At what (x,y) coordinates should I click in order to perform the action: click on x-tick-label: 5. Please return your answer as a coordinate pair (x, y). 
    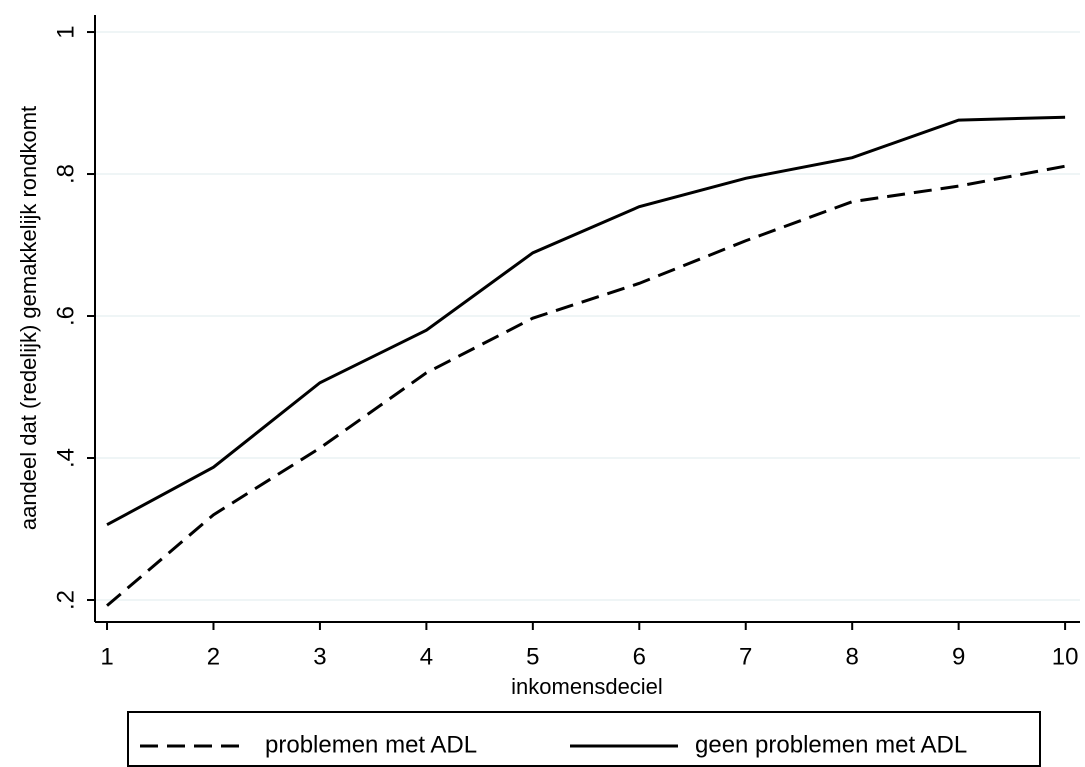
    Looking at the image, I should click on (532, 656).